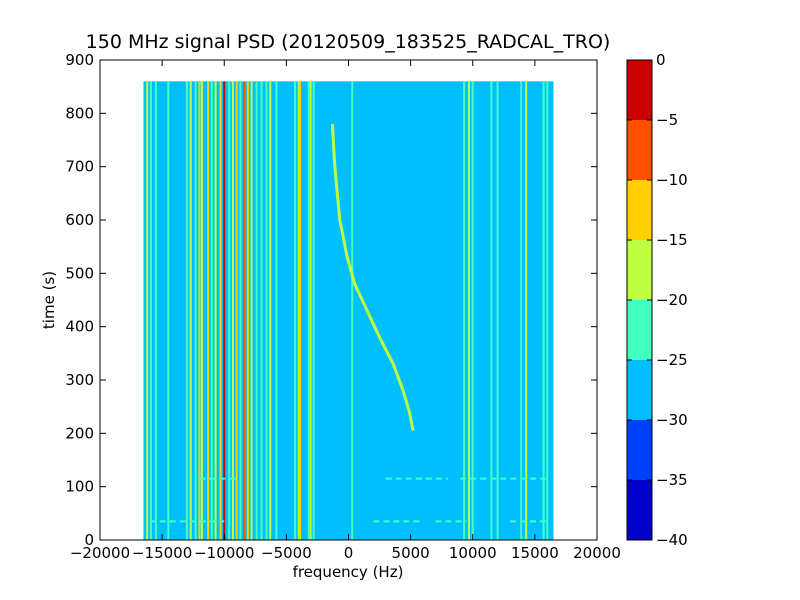 This screenshot has width=800, height=600. What do you see at coordinates (667, 120) in the screenshot?
I see `colorbar-tick-label: −5` at bounding box center [667, 120].